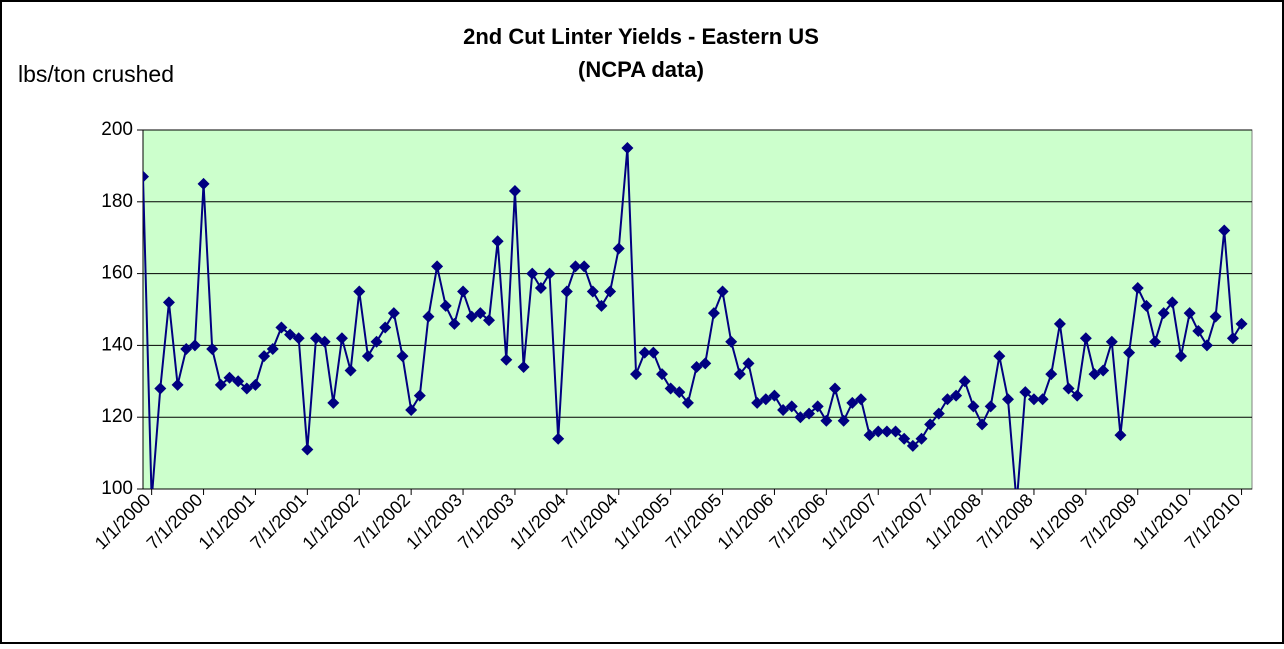  I want to click on chart-subtitle: (NCPA data), so click(641, 69).